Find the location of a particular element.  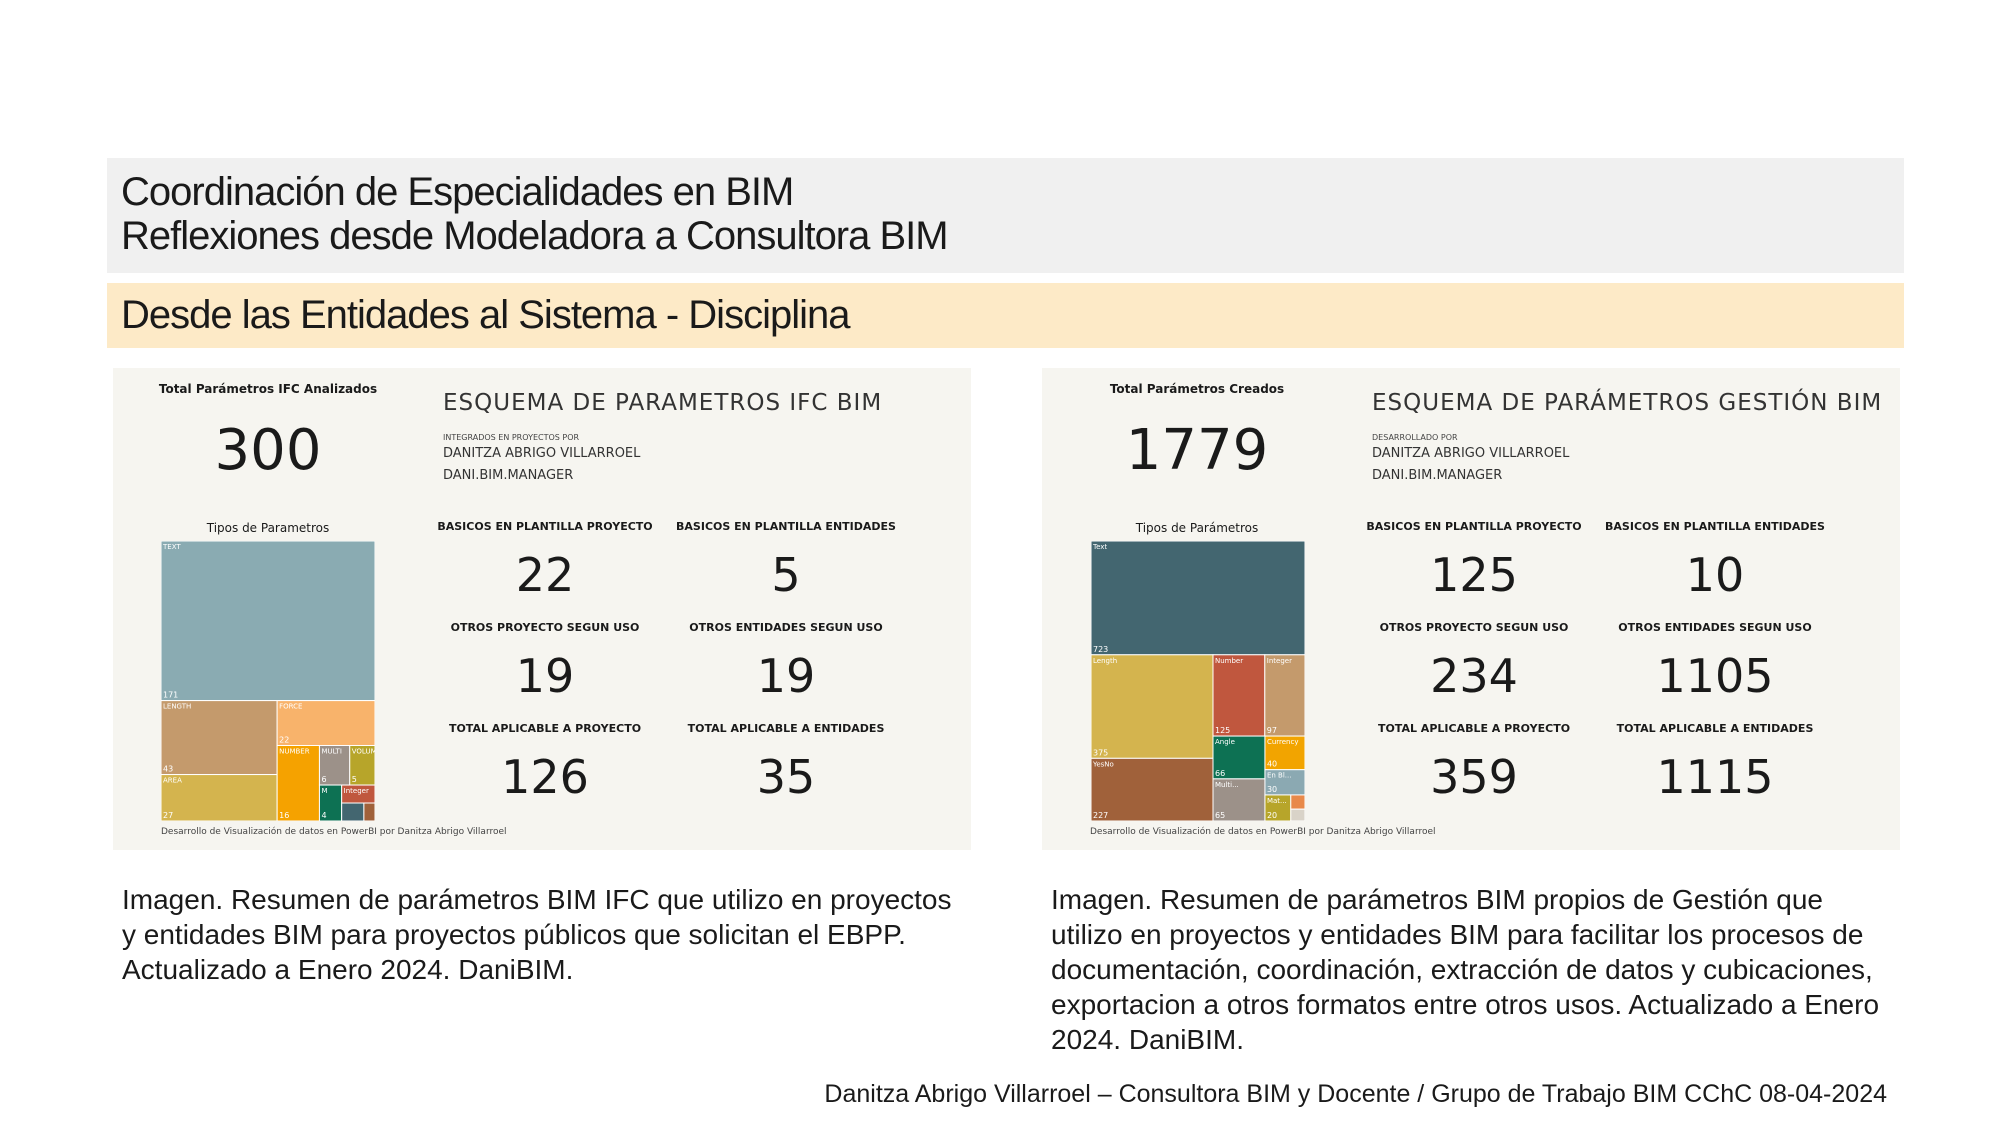

treemap-title: Tipos de Parámetros is located at coordinates (1197, 528).